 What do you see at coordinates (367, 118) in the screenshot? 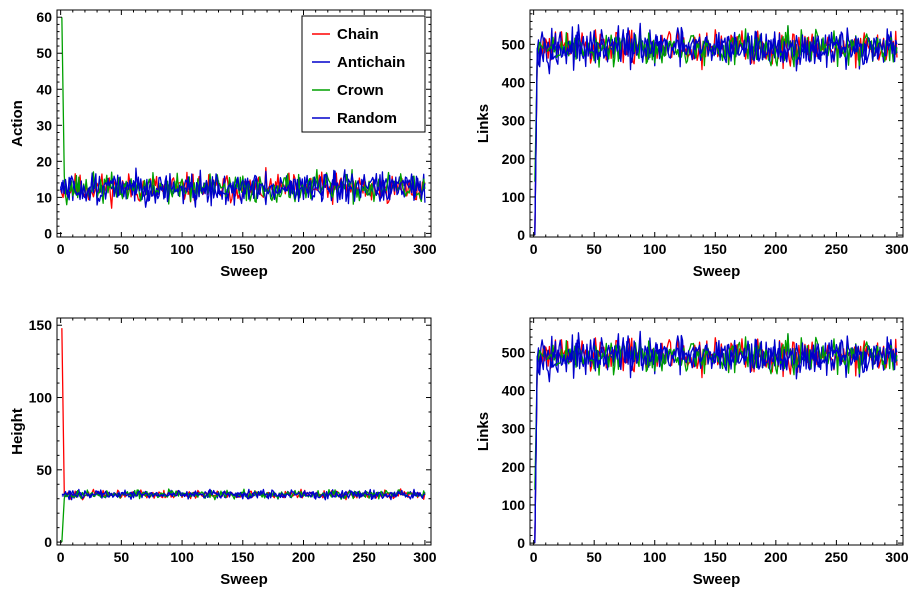
I see `legend-label-random: Random` at bounding box center [367, 118].